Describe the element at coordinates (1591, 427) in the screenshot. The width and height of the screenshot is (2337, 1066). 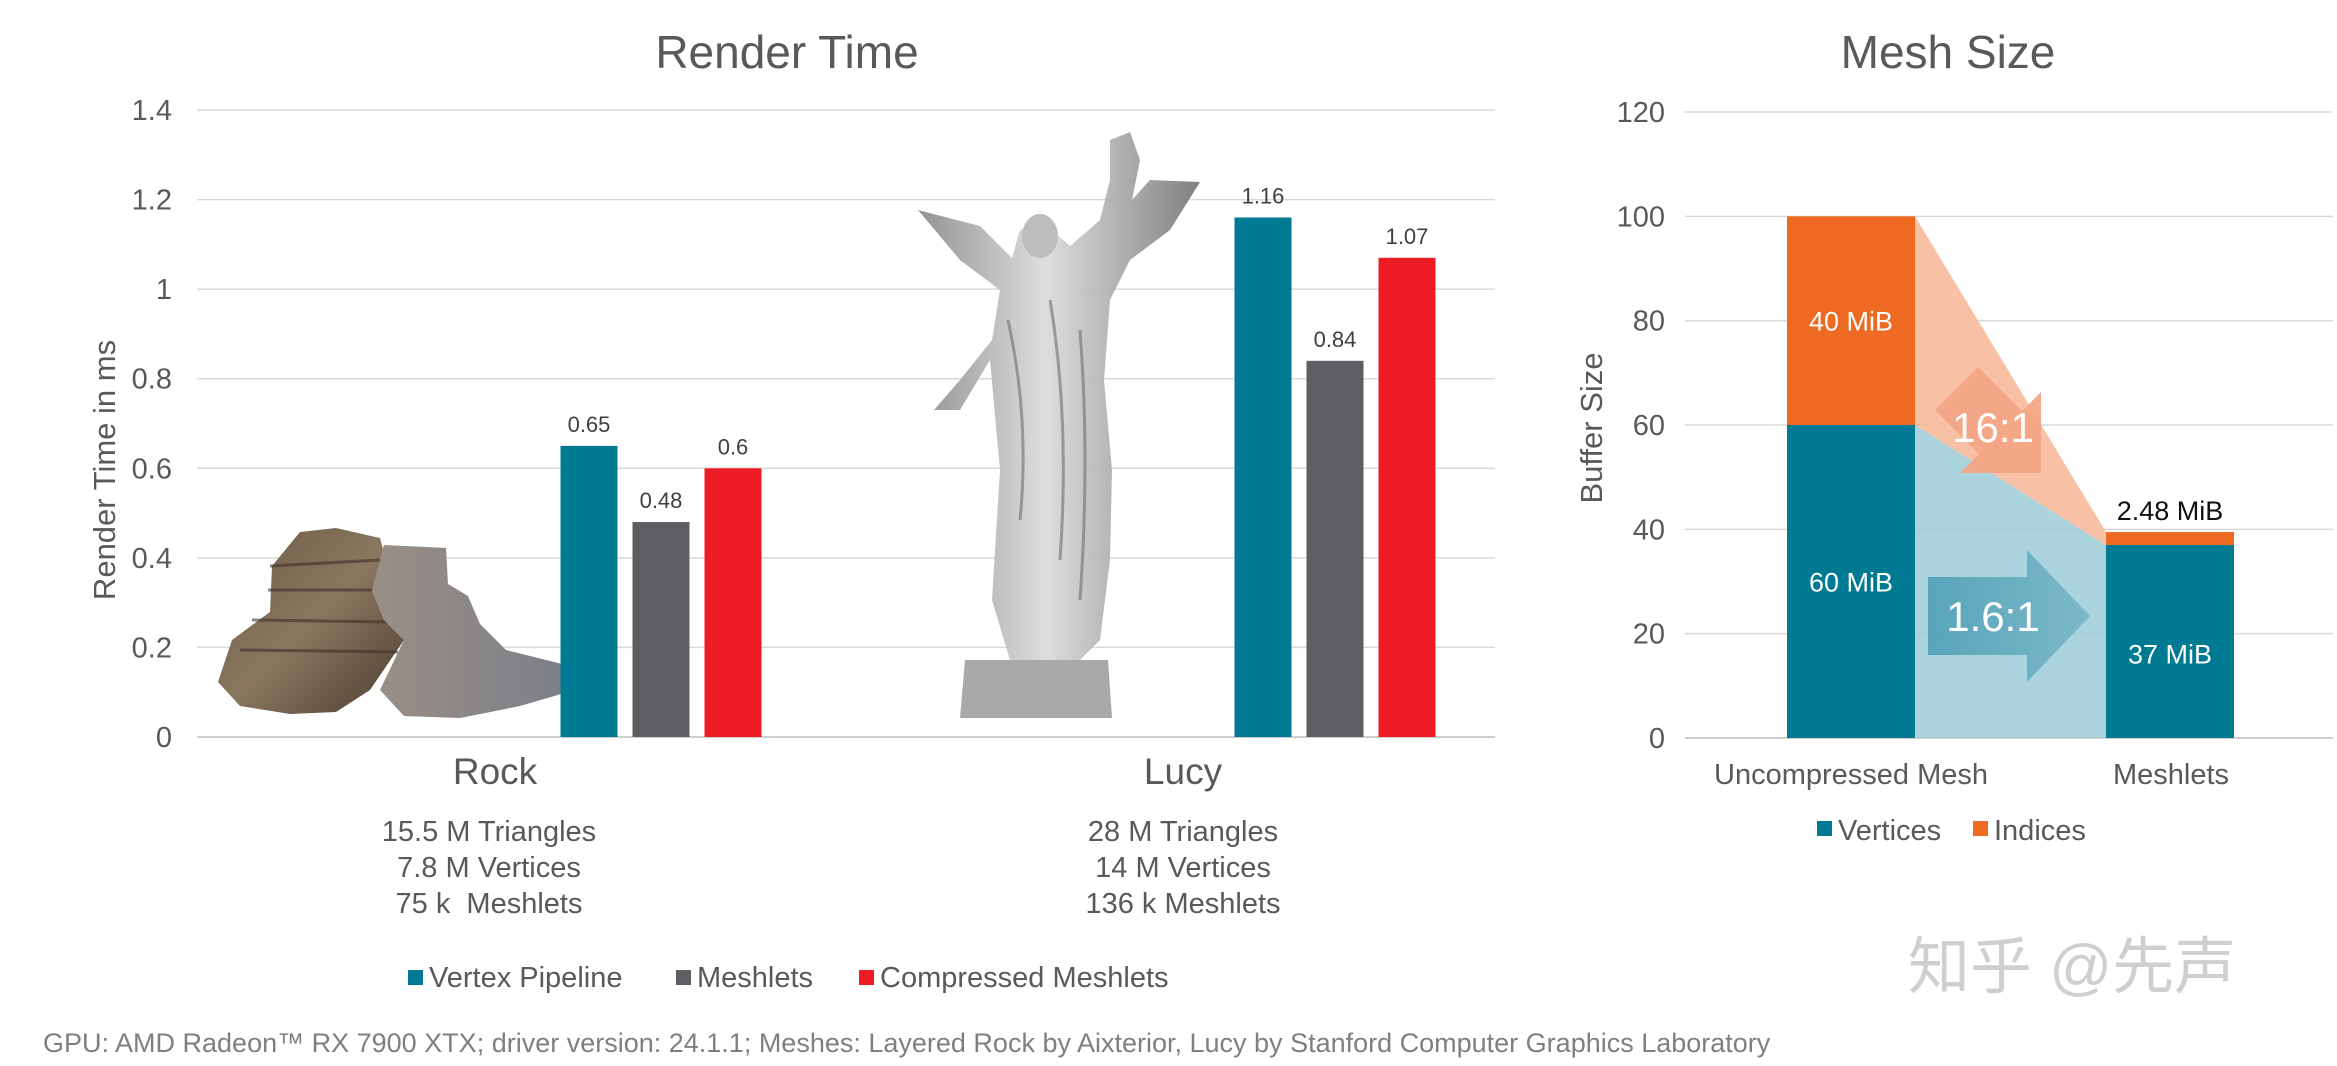
I see `mesh-size-y-axis-label: Buffer Size` at that location.